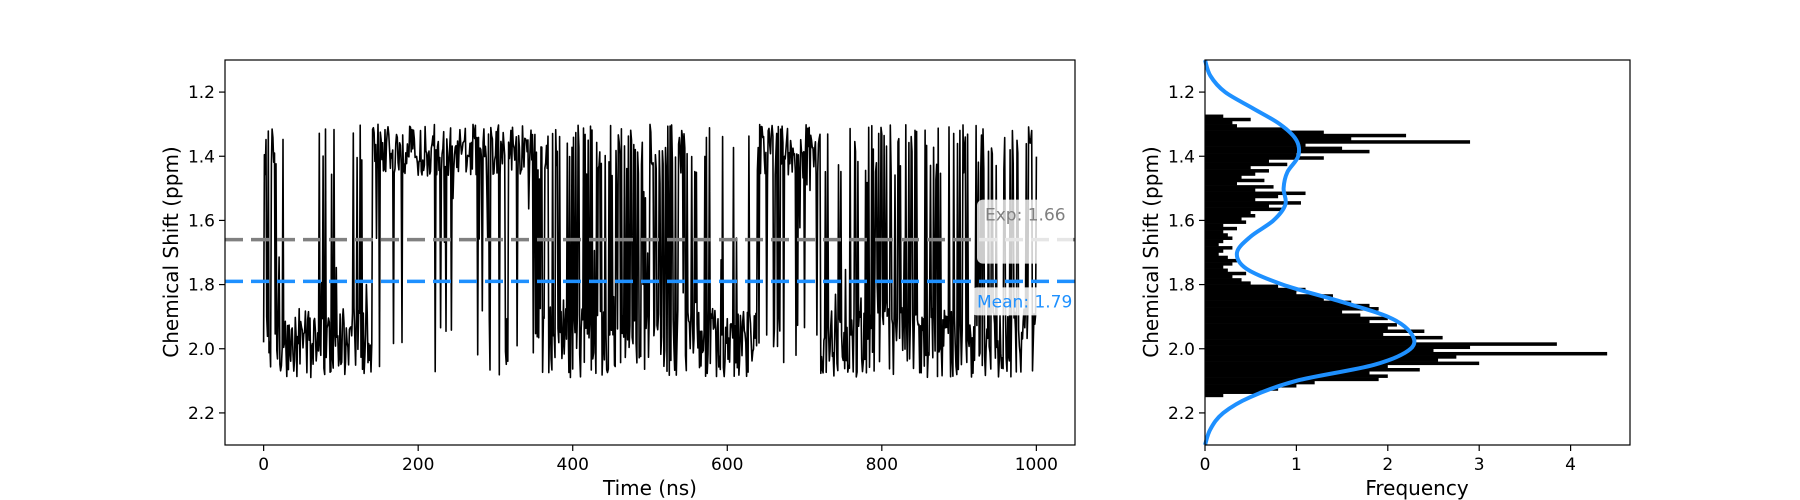 The height and width of the screenshot is (500, 1800). Describe the element at coordinates (418, 465) in the screenshot. I see `time-series-x-tick-label: 200` at that location.